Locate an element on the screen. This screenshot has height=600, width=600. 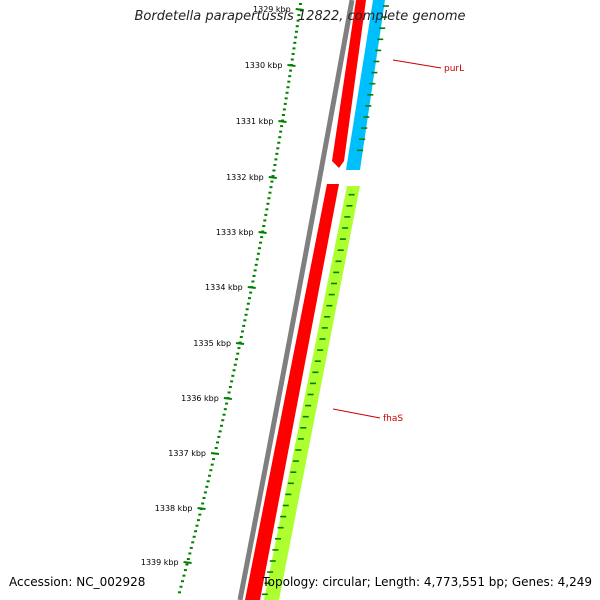
ruler-tick-label: 1339 kbp is located at coordinates (160, 562).